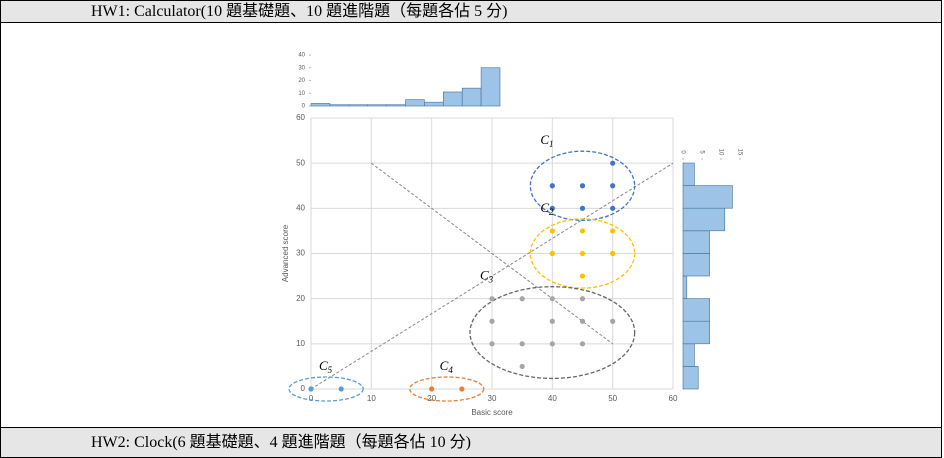 Image resolution: width=944 pixels, height=458 pixels. I want to click on cluster-label: C4, so click(447, 366).